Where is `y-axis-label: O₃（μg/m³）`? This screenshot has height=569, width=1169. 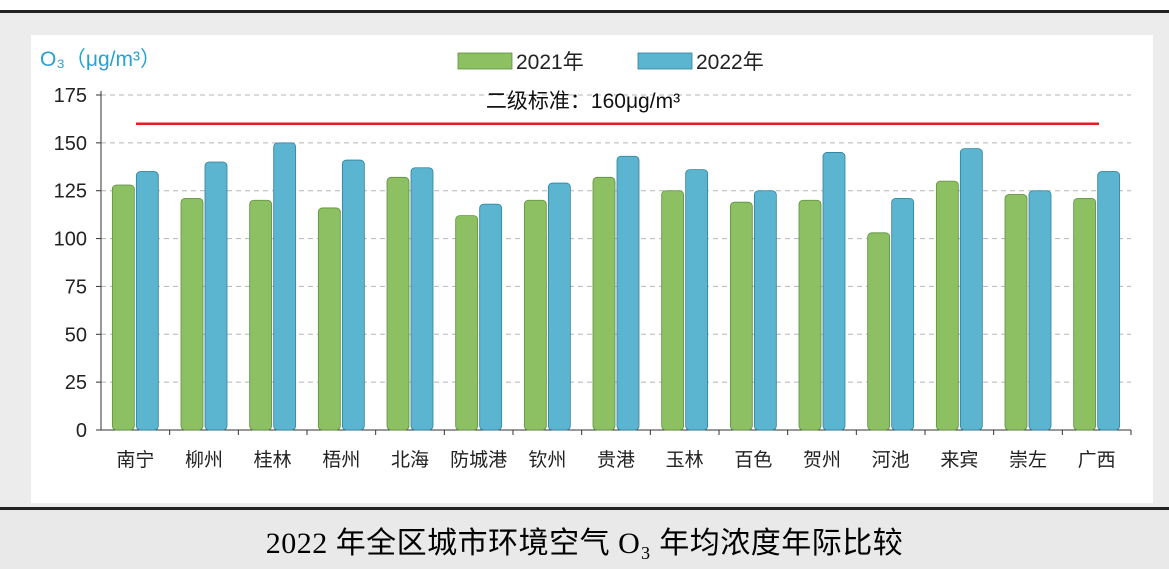
y-axis-label: O₃（μg/m³） is located at coordinates (100, 59).